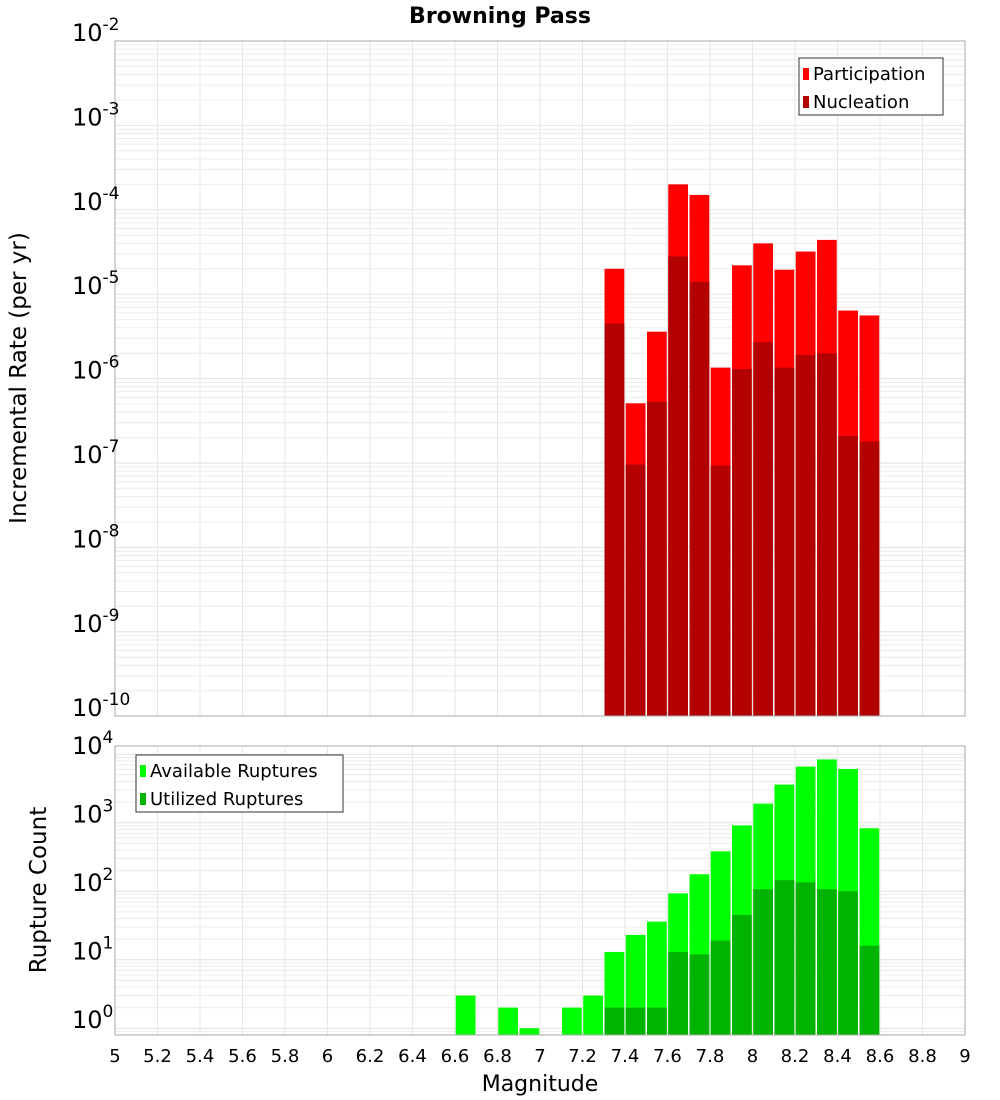 Image resolution: width=1000 pixels, height=1100 pixels. What do you see at coordinates (226, 799) in the screenshot?
I see `bottom-legend-label: Utilized Ruptures` at bounding box center [226, 799].